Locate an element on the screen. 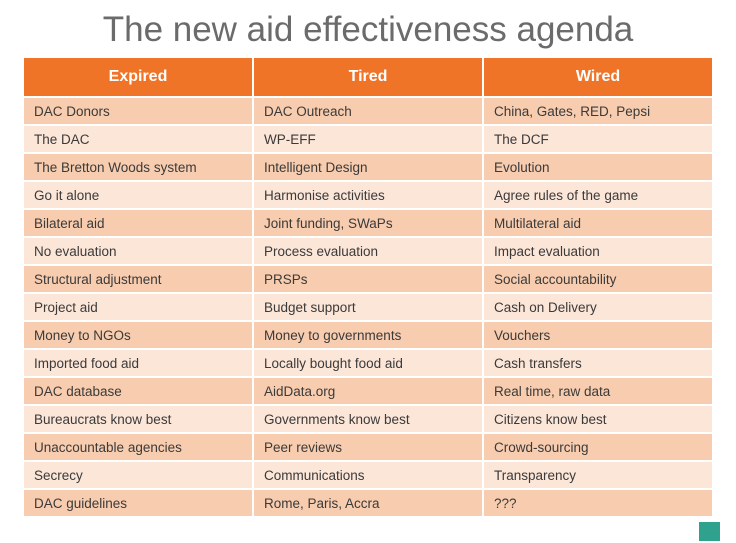 The image size is (736, 543). table-cell: China, Gates, RED, Pepsi is located at coordinates (598, 111).